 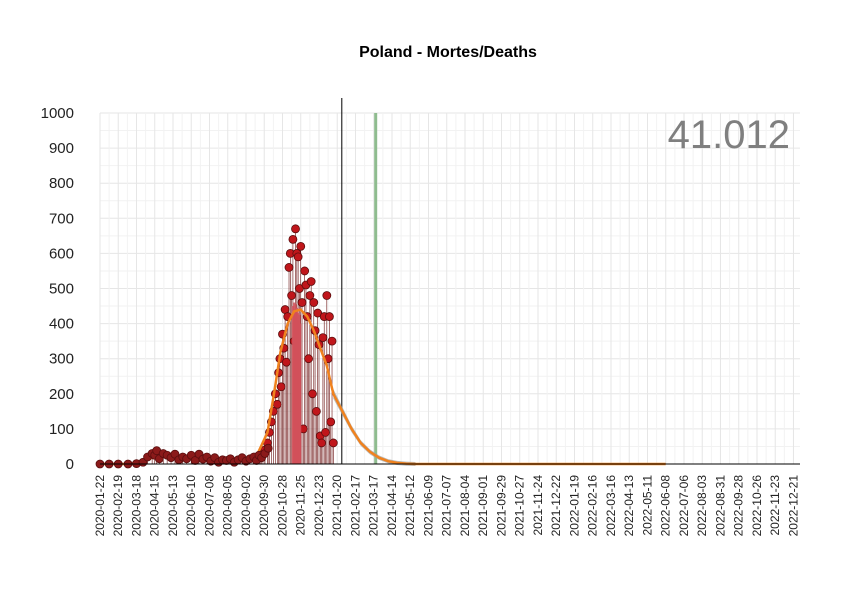 What do you see at coordinates (593, 506) in the screenshot?
I see `x-tick-label: 2022-02-16` at bounding box center [593, 506].